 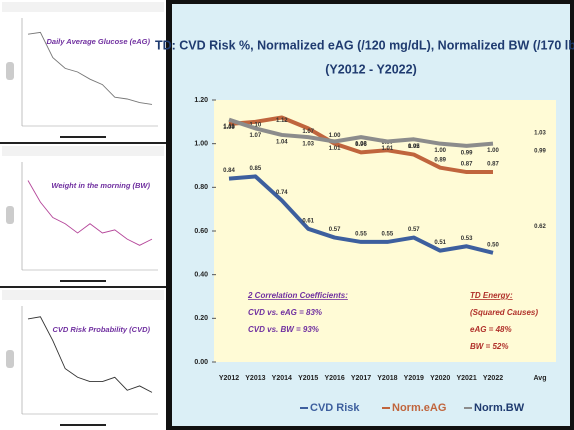 I want to click on y-tick-label: 0.80, so click(x=201, y=187).